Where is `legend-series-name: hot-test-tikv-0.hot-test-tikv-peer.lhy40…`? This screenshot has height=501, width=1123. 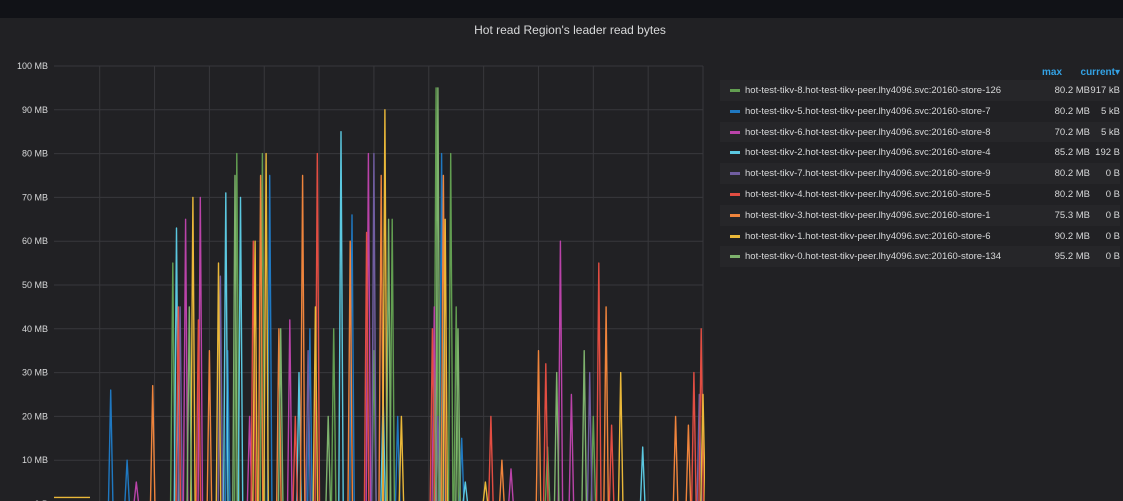
legend-series-name: hot-test-tikv-0.hot-test-tikv-peer.lhy40… is located at coordinates (873, 257).